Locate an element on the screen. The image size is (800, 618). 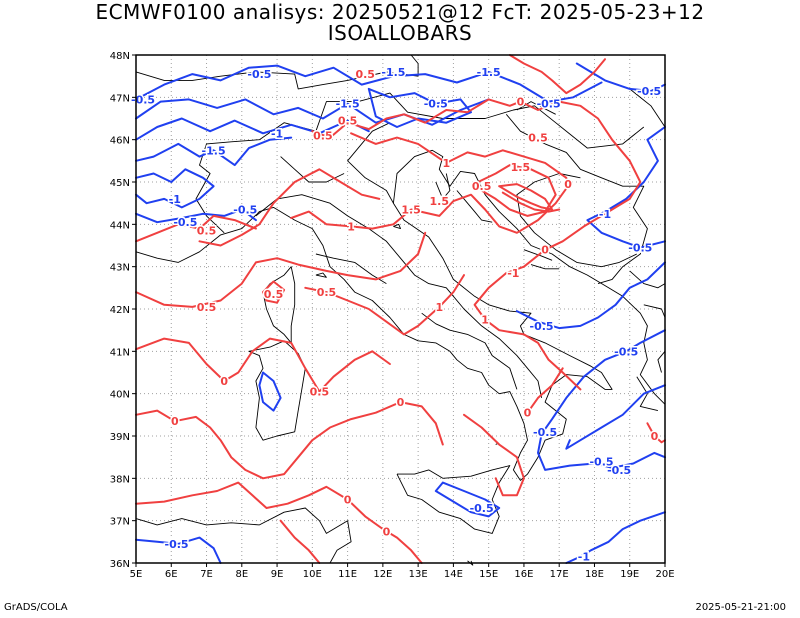
y-tick-label: 40N is located at coordinates (120, 395).